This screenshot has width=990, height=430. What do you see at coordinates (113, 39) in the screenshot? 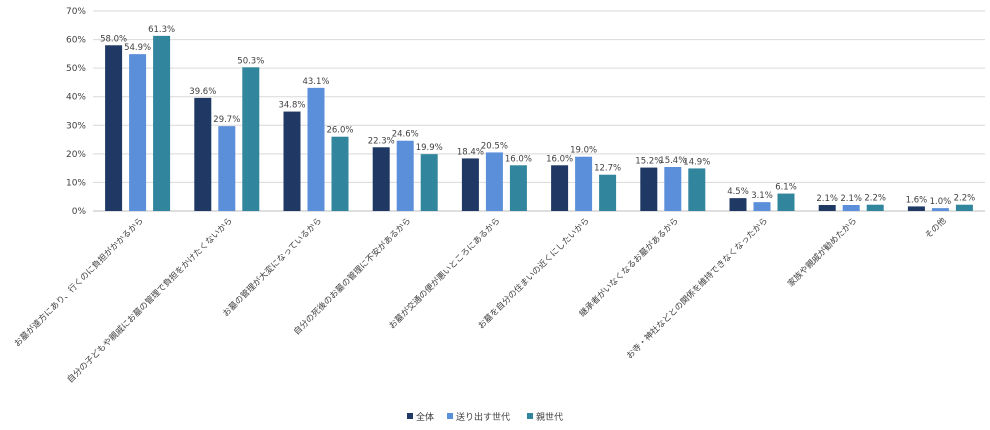
I see `data-label: 58.0%` at bounding box center [113, 39].